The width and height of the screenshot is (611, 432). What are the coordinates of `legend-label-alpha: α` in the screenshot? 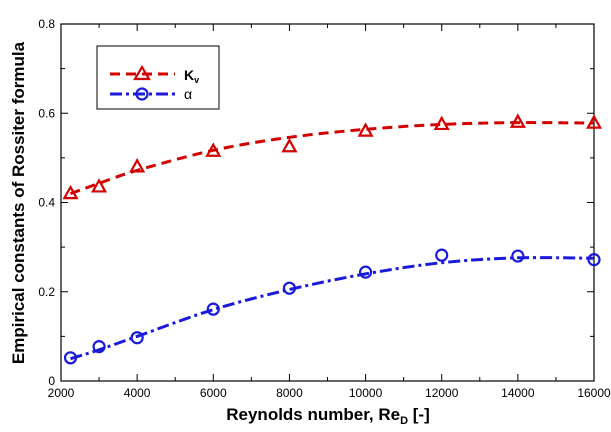 It's located at (188, 94).